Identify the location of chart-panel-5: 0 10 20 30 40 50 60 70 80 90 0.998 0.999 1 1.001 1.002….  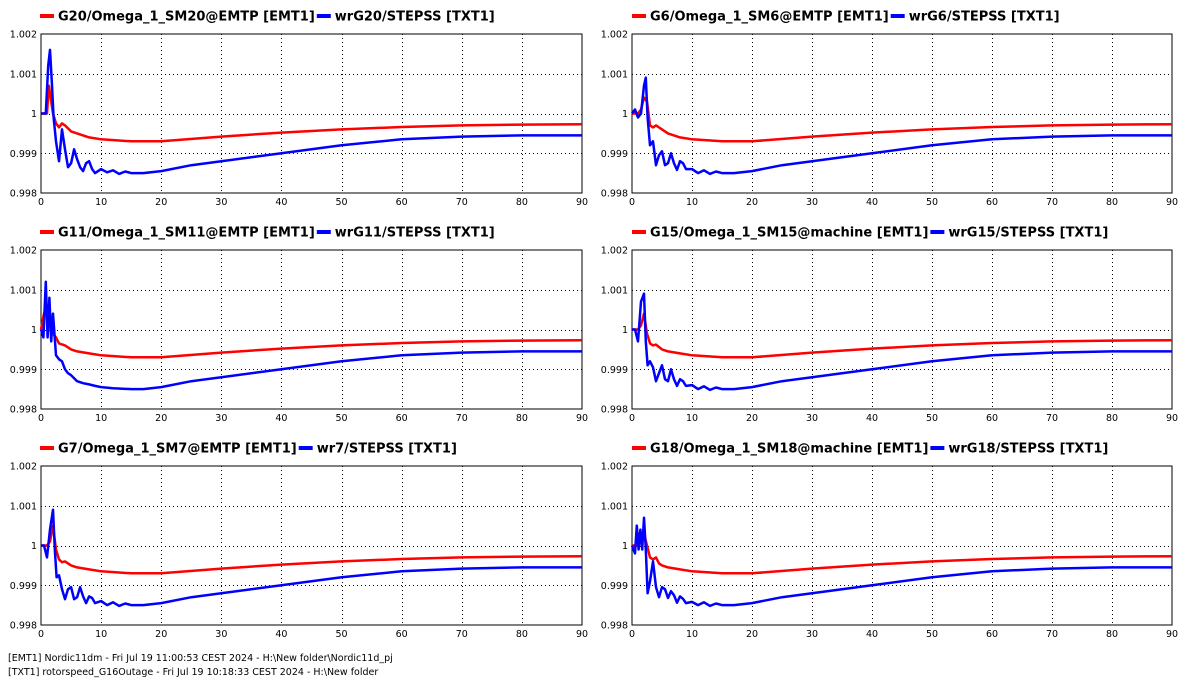
(299, 541).